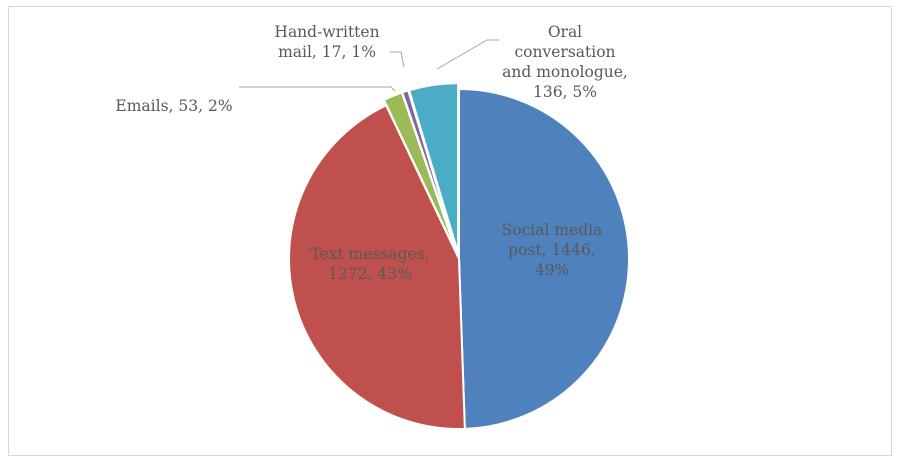 This screenshot has height=462, width=900. I want to click on data-label-line: and monologue,, so click(565, 72).